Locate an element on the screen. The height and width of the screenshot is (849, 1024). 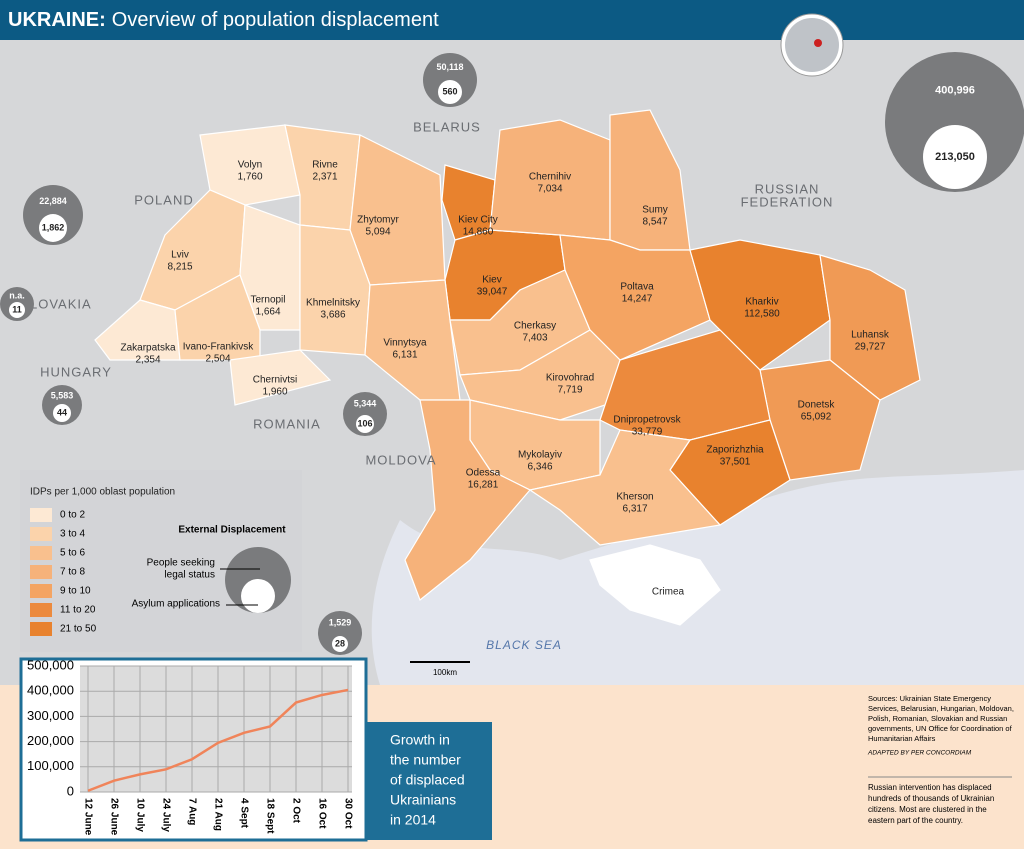
header-title-text: Overview of population displacement is located at coordinates (275, 20).